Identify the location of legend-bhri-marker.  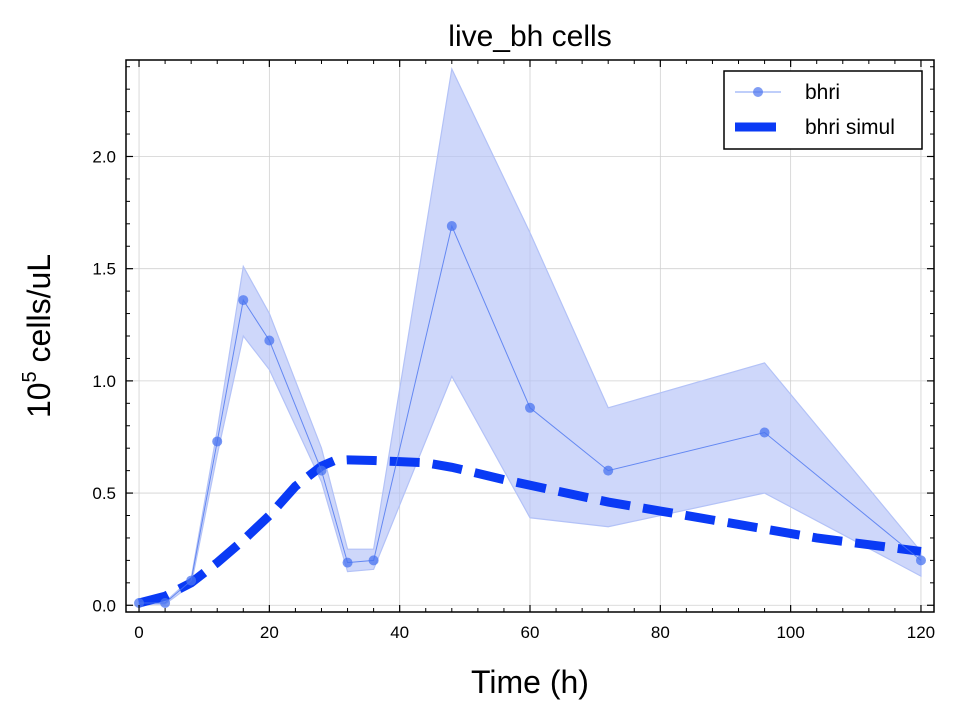
(758, 92).